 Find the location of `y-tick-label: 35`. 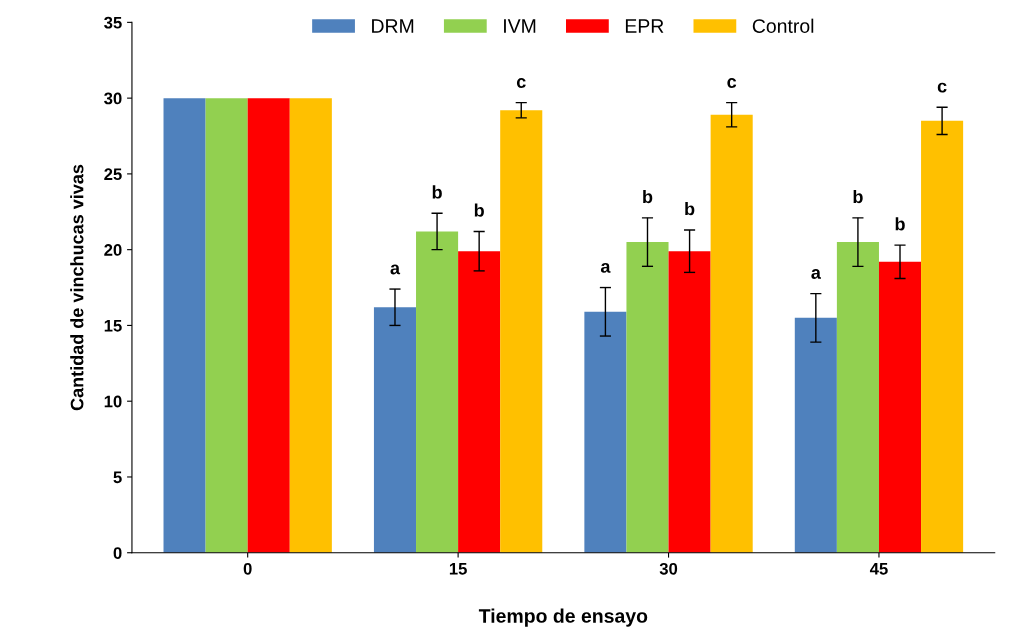

y-tick-label: 35 is located at coordinates (113, 22).